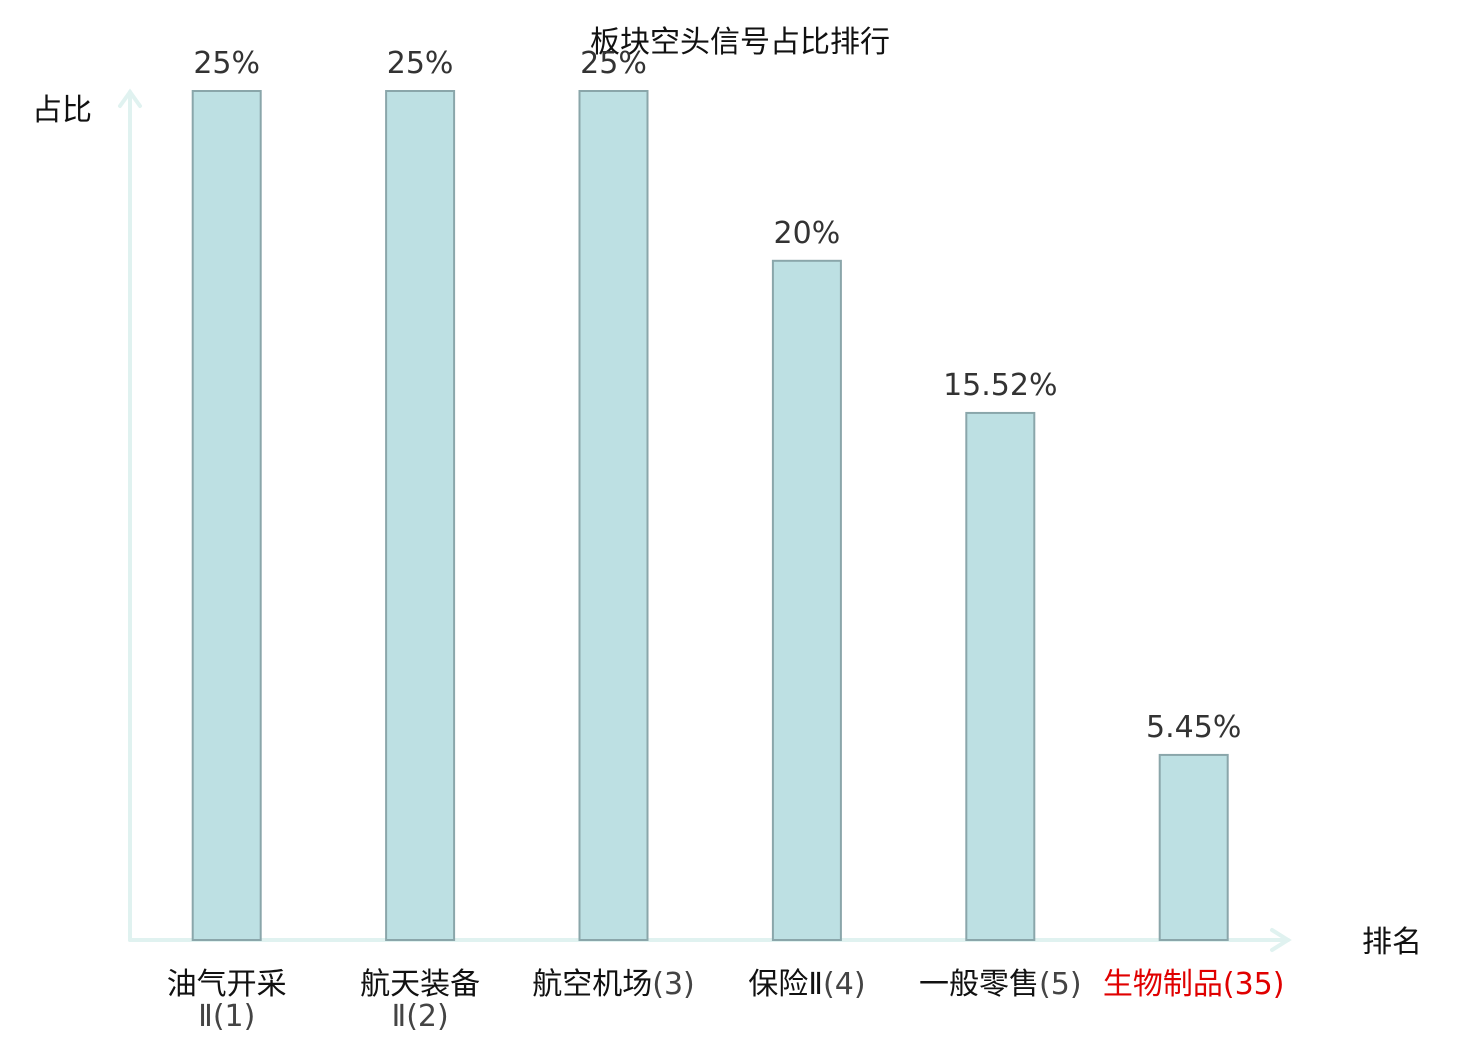 This screenshot has width=1480, height=1040. What do you see at coordinates (806, 984) in the screenshot?
I see `category-label-4: 保险Ⅱ(4)` at bounding box center [806, 984].